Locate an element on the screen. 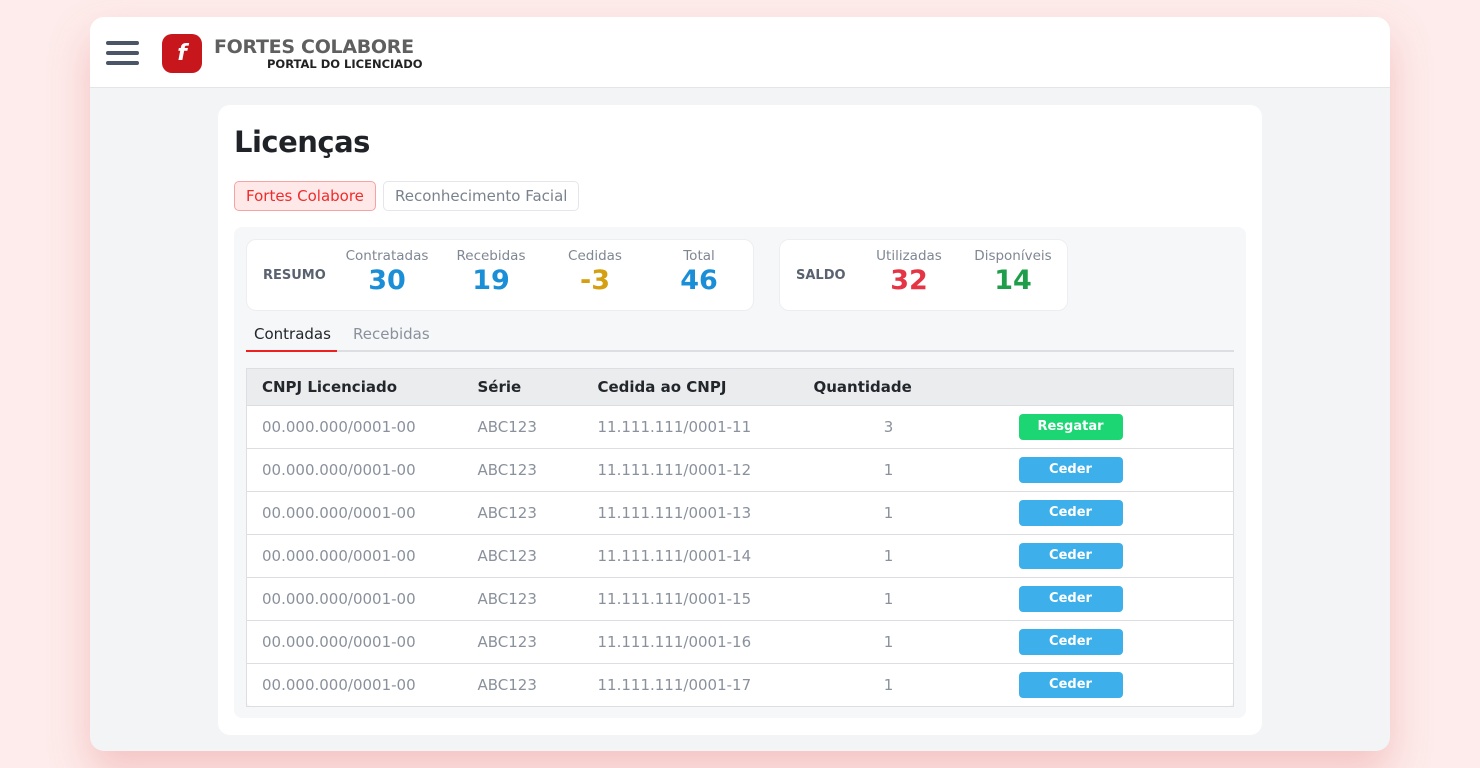  cedida-cell: 11.111.111/0001-15 is located at coordinates (690, 599).